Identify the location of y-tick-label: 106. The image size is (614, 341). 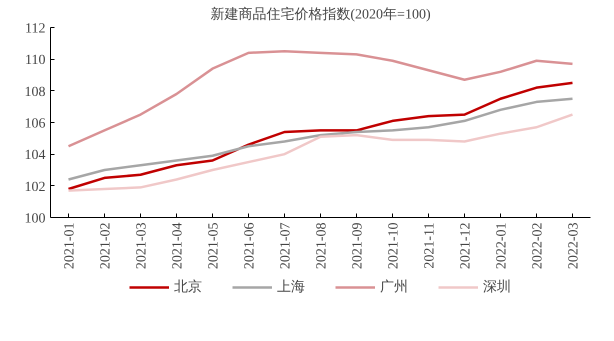
(35, 124).